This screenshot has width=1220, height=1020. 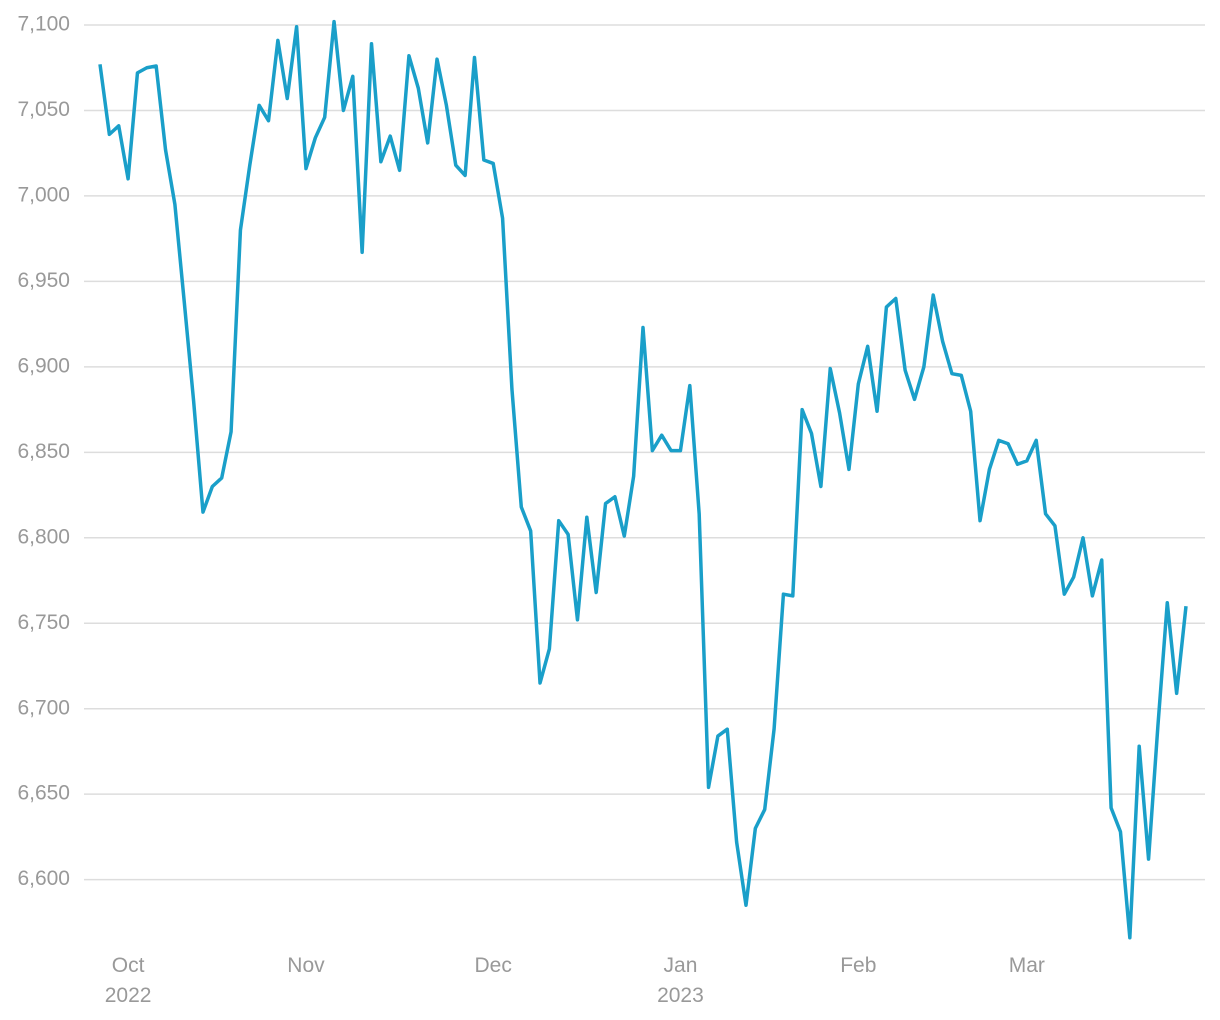 What do you see at coordinates (1027, 965) in the screenshot?
I see `x-tick-label: Mar` at bounding box center [1027, 965].